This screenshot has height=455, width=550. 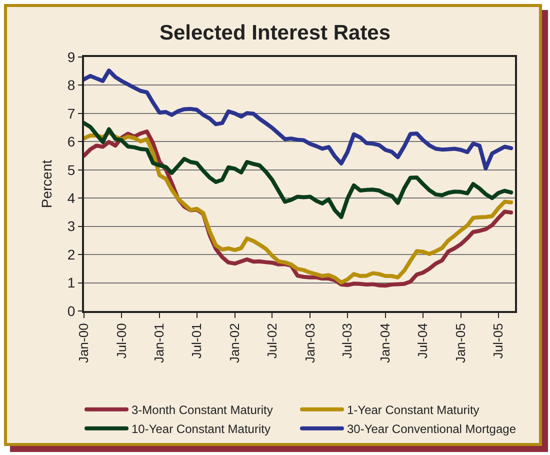 I want to click on y-tick-label: 2, so click(x=71, y=254).